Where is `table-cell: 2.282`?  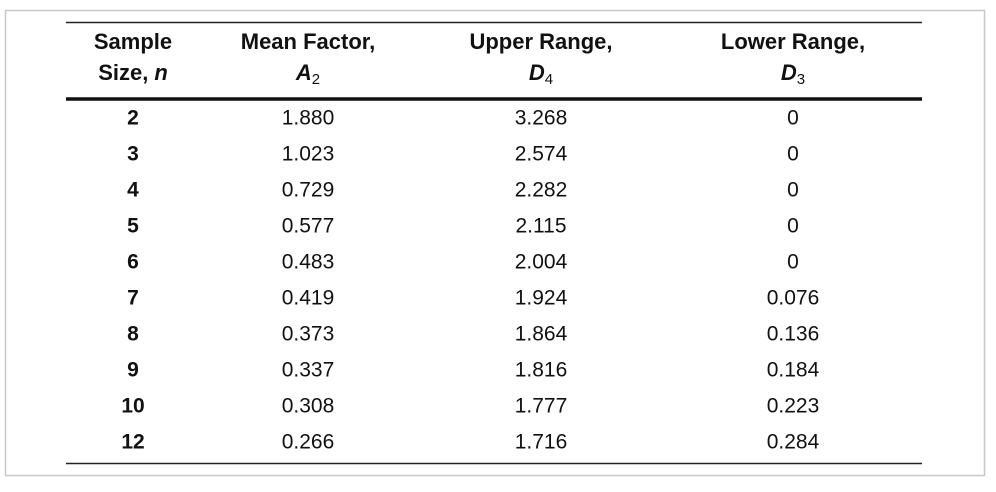
table-cell: 2.282 is located at coordinates (541, 190).